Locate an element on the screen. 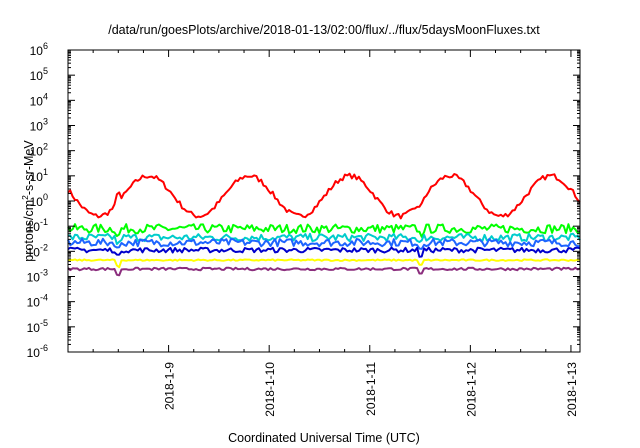 This screenshot has height=448, width=640. y-tick-label: 10⁶ is located at coordinates (39, 49).